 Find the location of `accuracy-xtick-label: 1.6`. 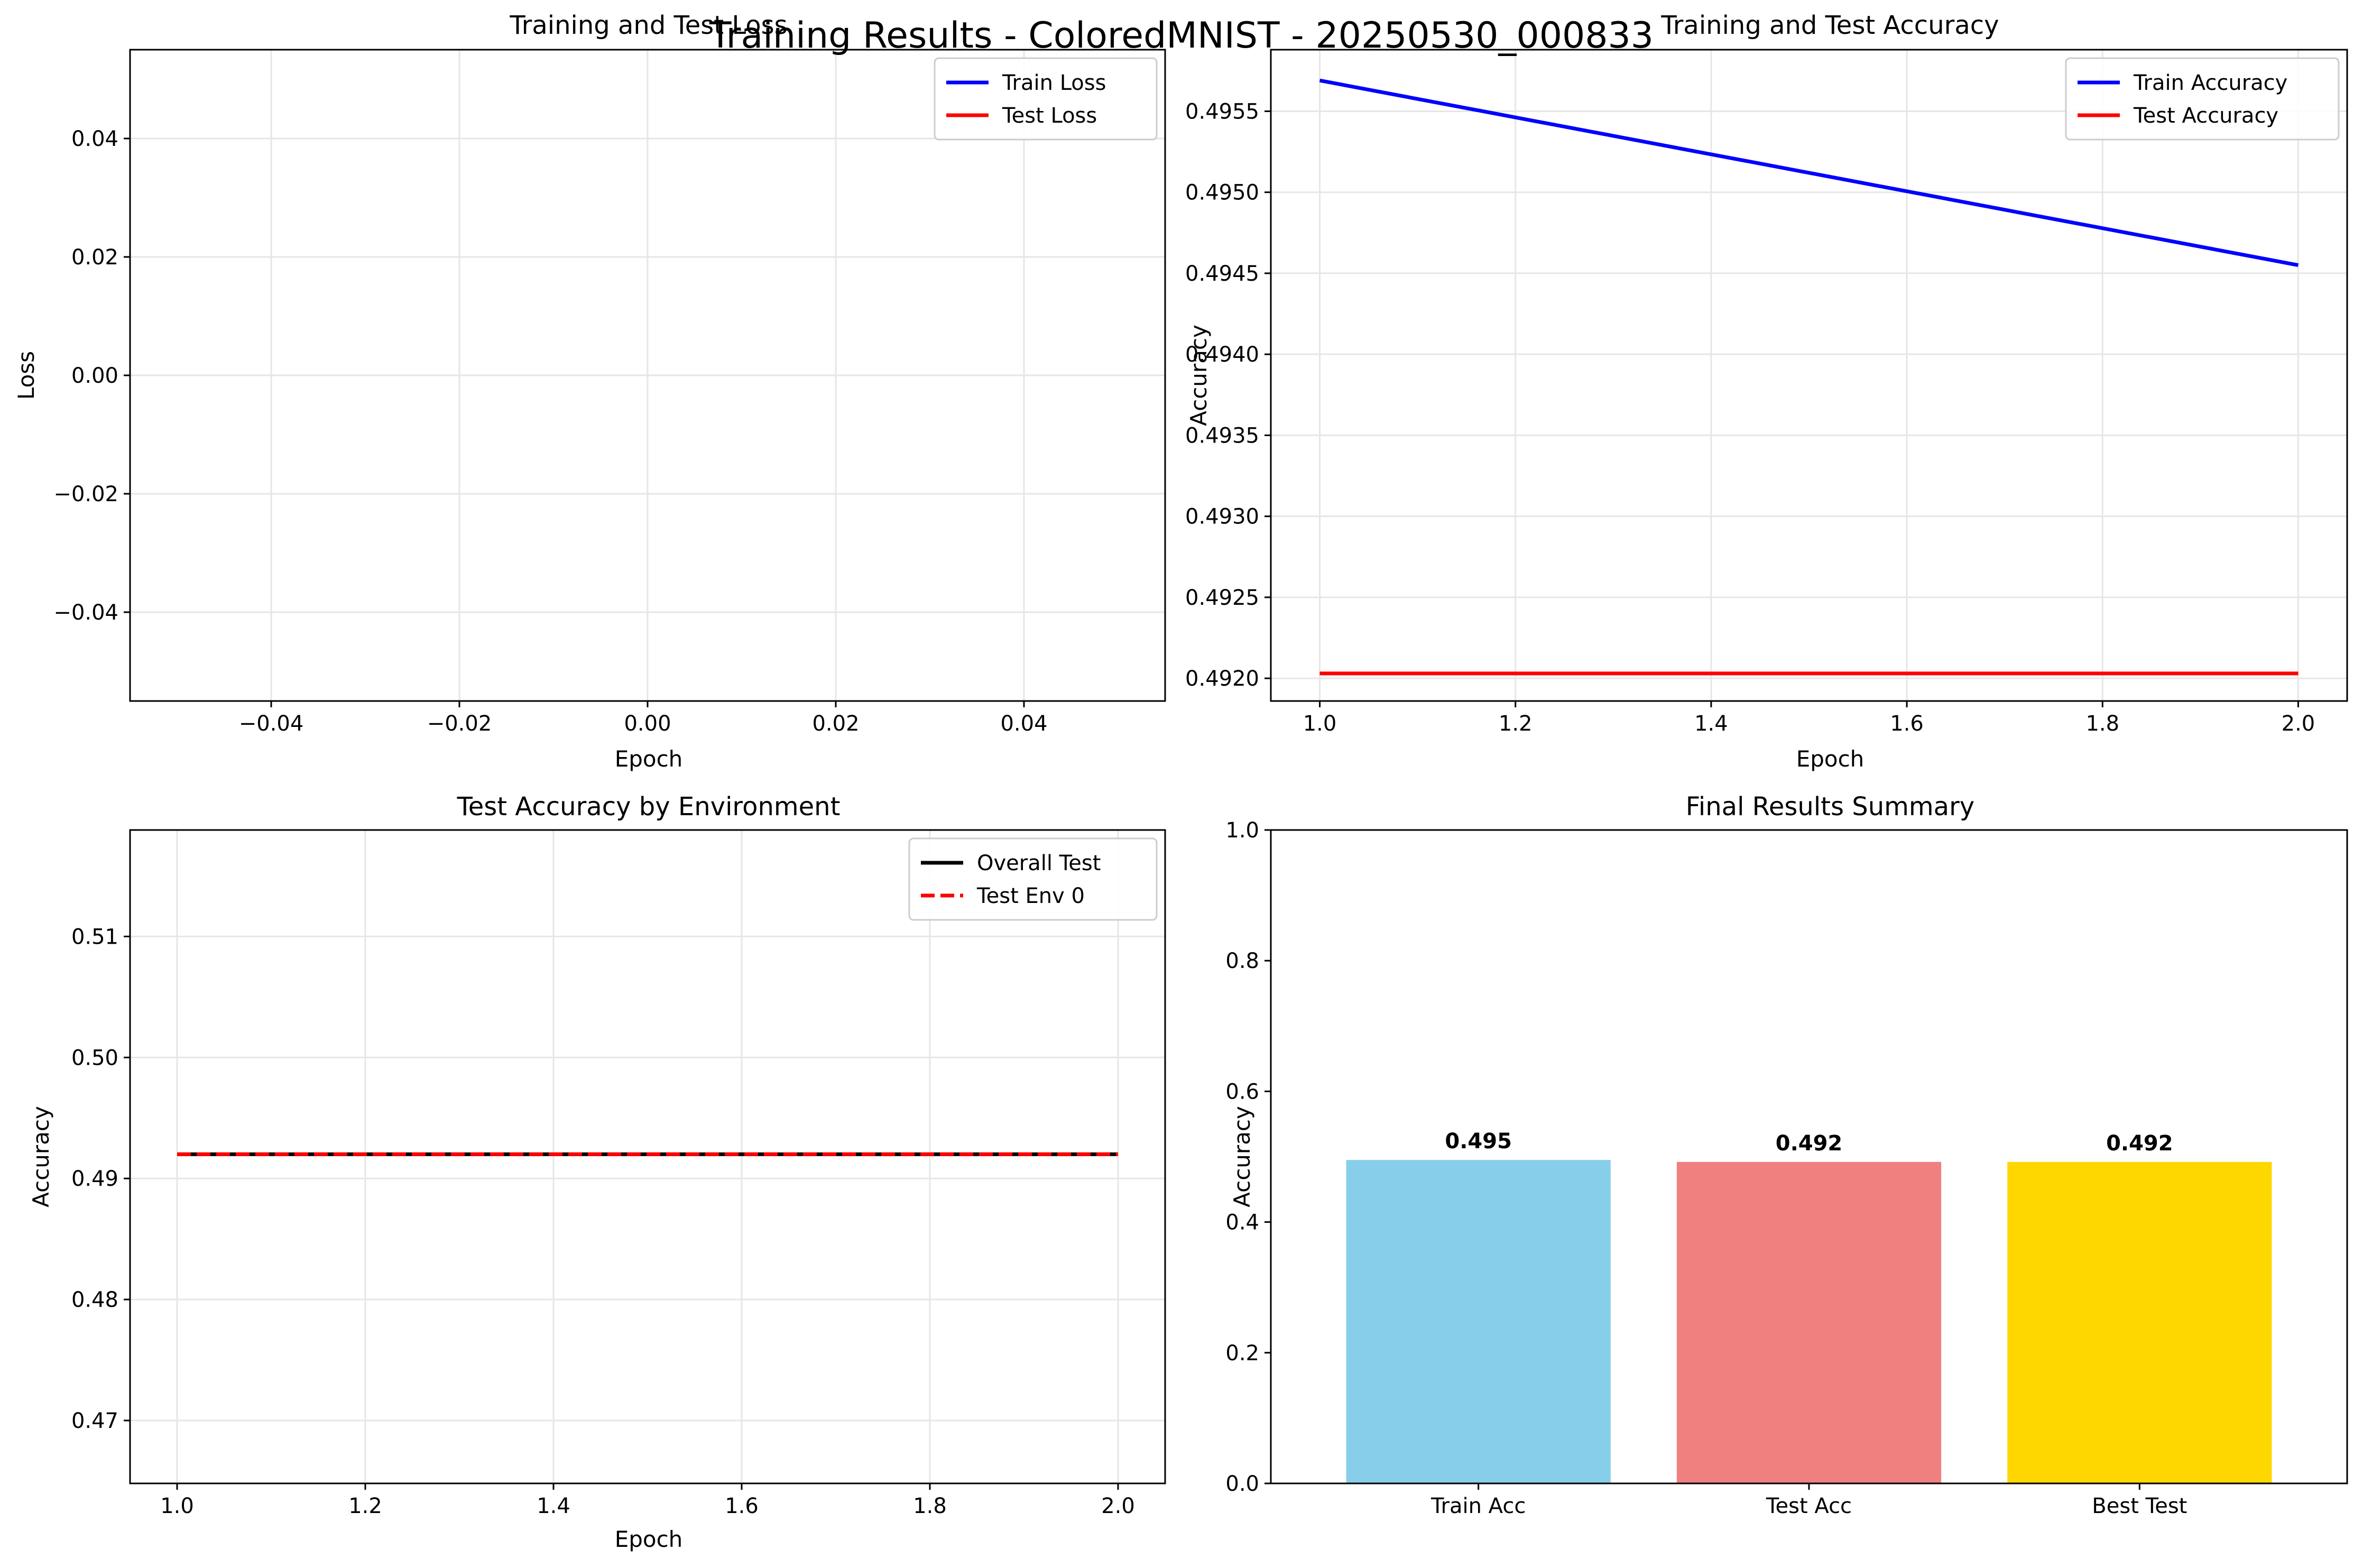

accuracy-xtick-label: 1.6 is located at coordinates (1907, 724).